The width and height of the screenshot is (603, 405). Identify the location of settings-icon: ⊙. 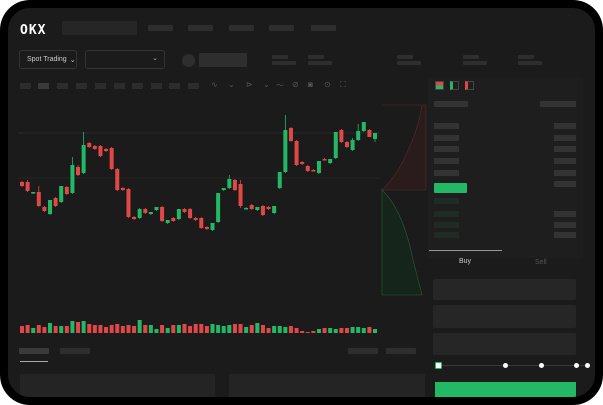
(327, 84).